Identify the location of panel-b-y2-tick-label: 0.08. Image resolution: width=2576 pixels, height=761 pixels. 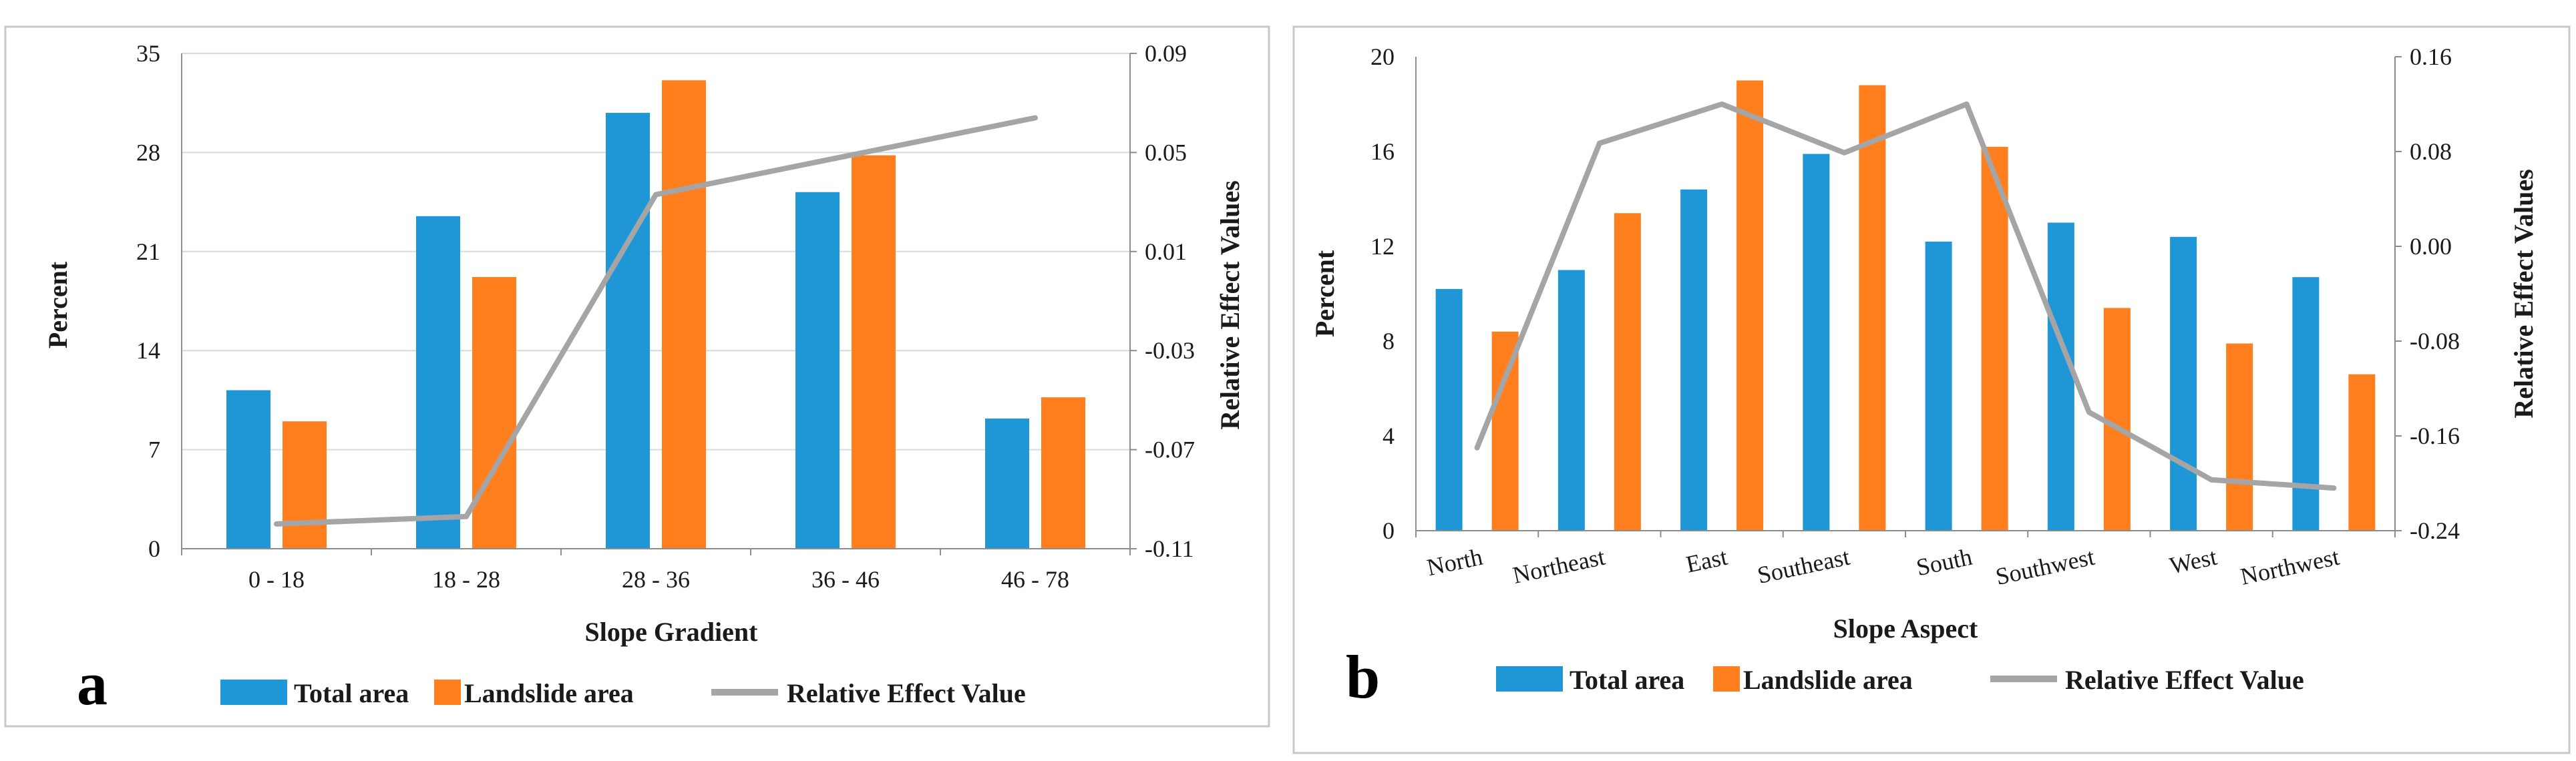
(2431, 151).